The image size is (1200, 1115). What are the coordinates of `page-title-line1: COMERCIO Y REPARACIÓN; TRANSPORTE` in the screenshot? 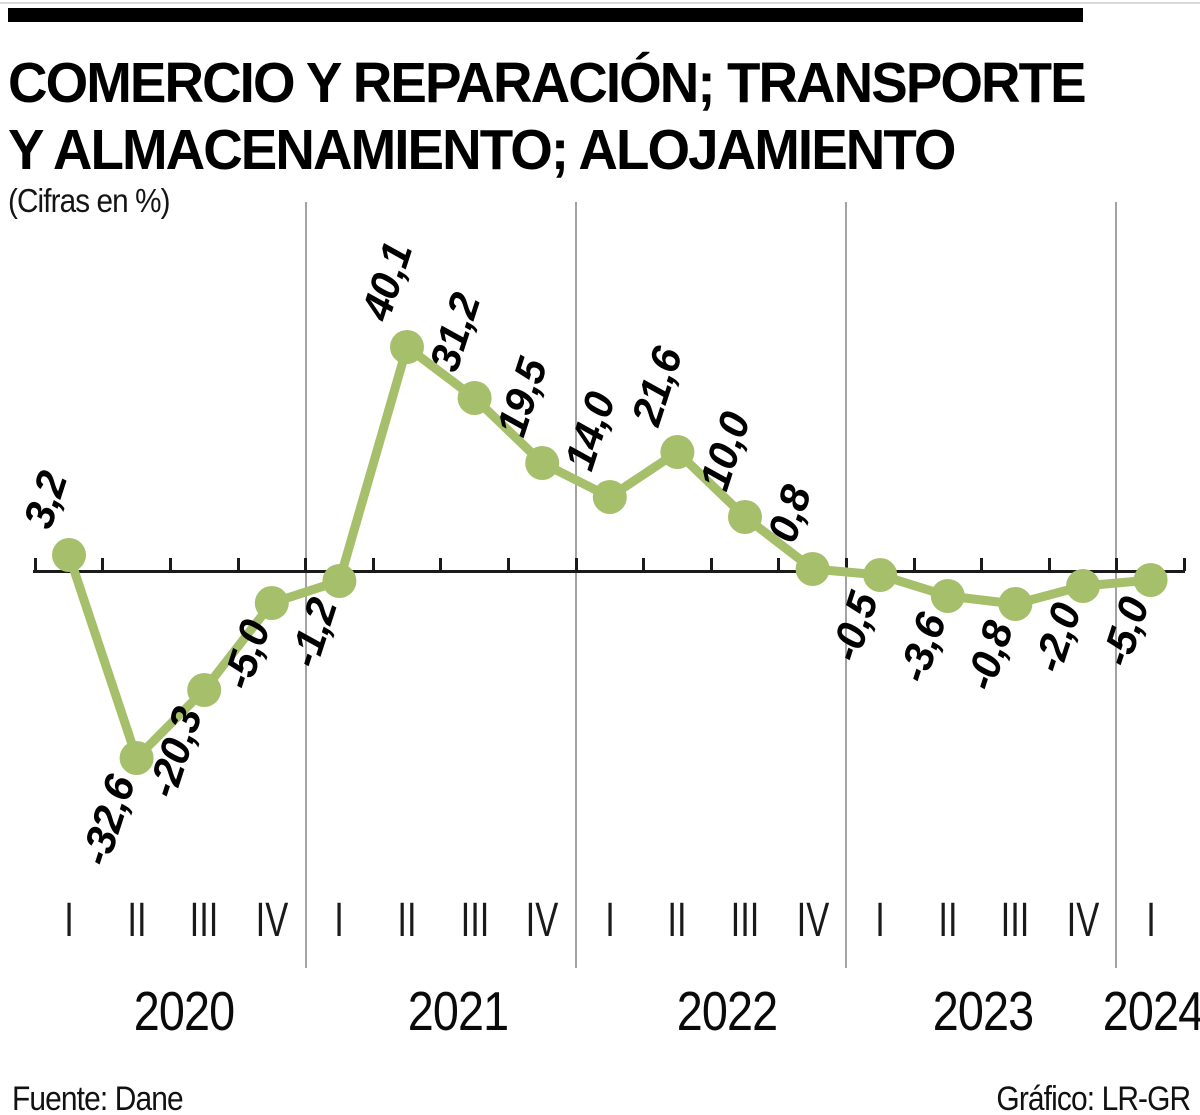 It's located at (547, 83).